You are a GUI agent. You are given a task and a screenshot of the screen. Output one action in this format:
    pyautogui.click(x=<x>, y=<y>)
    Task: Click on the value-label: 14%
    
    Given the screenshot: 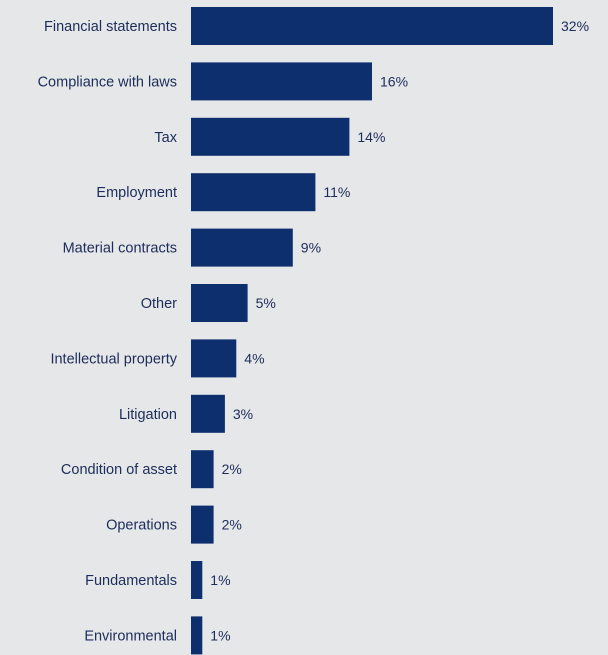 What is the action you would take?
    pyautogui.click(x=371, y=137)
    